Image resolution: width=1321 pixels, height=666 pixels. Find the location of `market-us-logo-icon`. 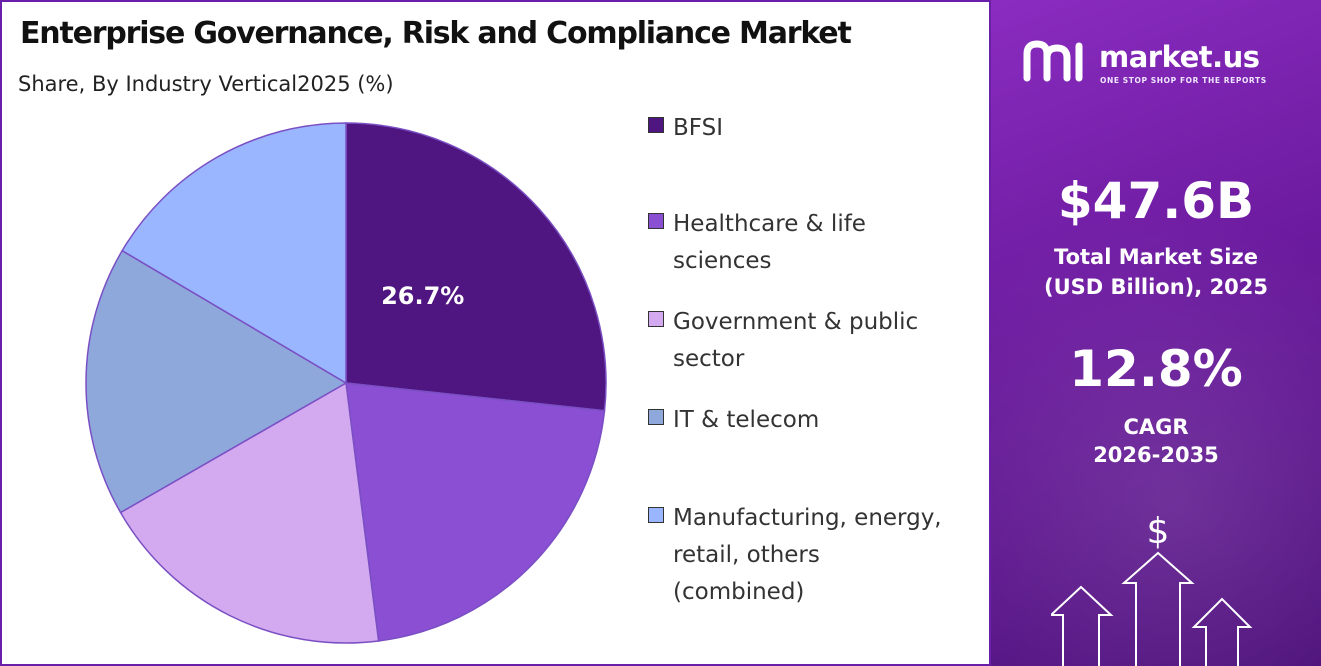

market-us-logo-icon is located at coordinates (1053, 61).